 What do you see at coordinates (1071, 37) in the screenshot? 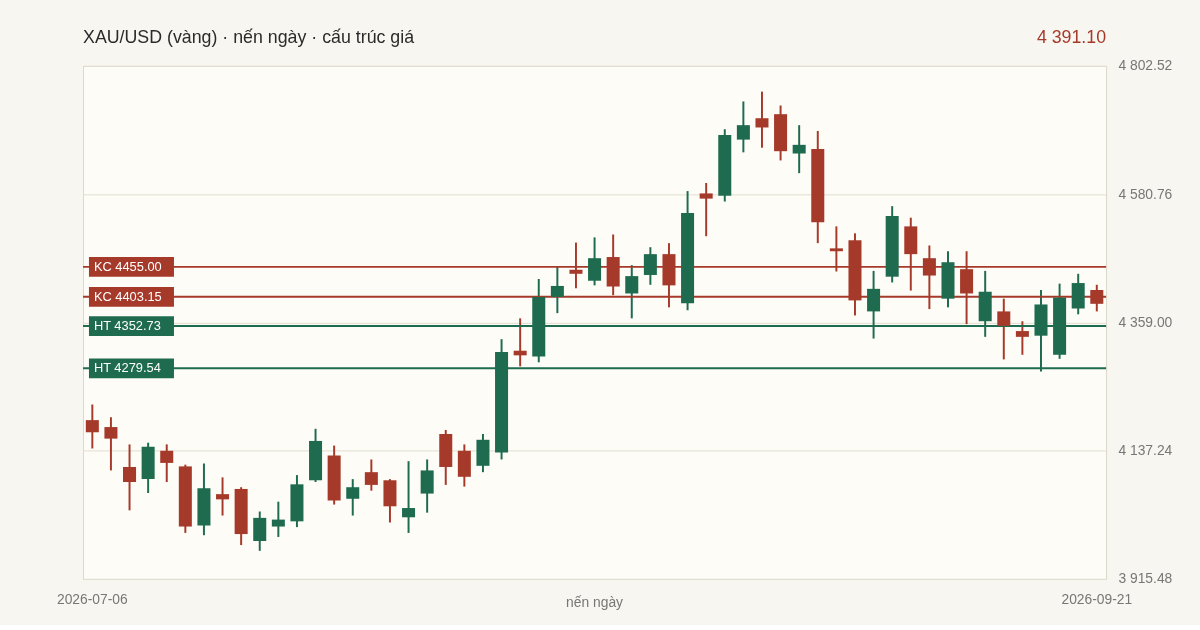
I see `text: 4 391.10` at bounding box center [1071, 37].